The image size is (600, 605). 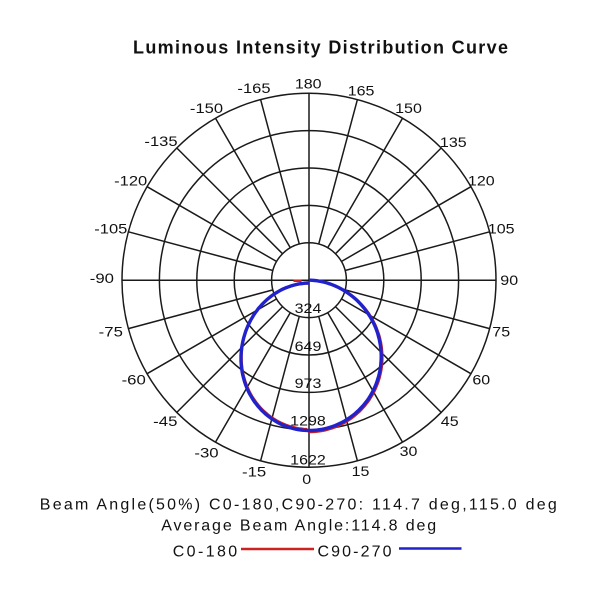 What do you see at coordinates (409, 451) in the screenshot?
I see `svg-text: 30` at bounding box center [409, 451].